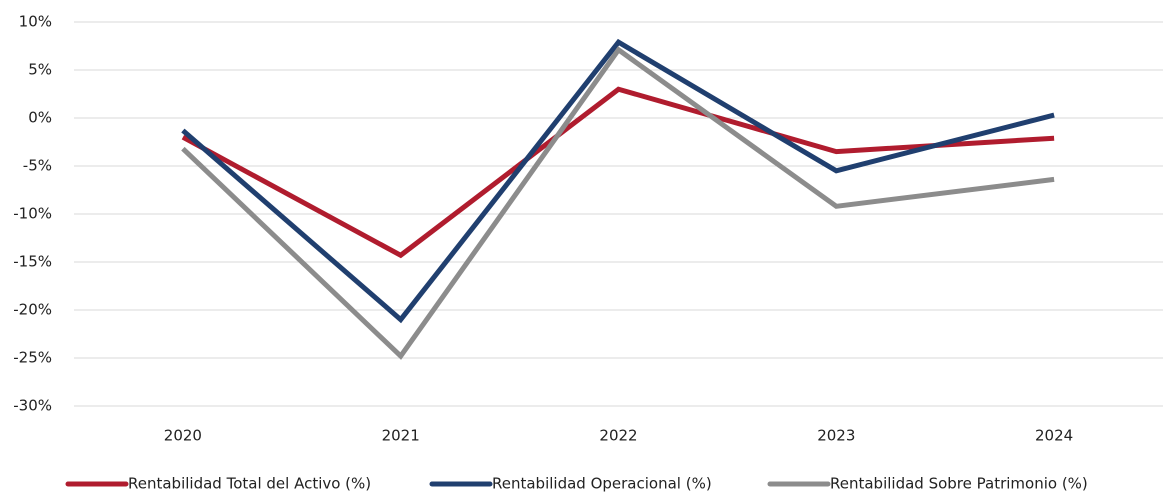 This screenshot has width=1165, height=496. What do you see at coordinates (32, 358) in the screenshot?
I see `y-tick-label: -25%` at bounding box center [32, 358].